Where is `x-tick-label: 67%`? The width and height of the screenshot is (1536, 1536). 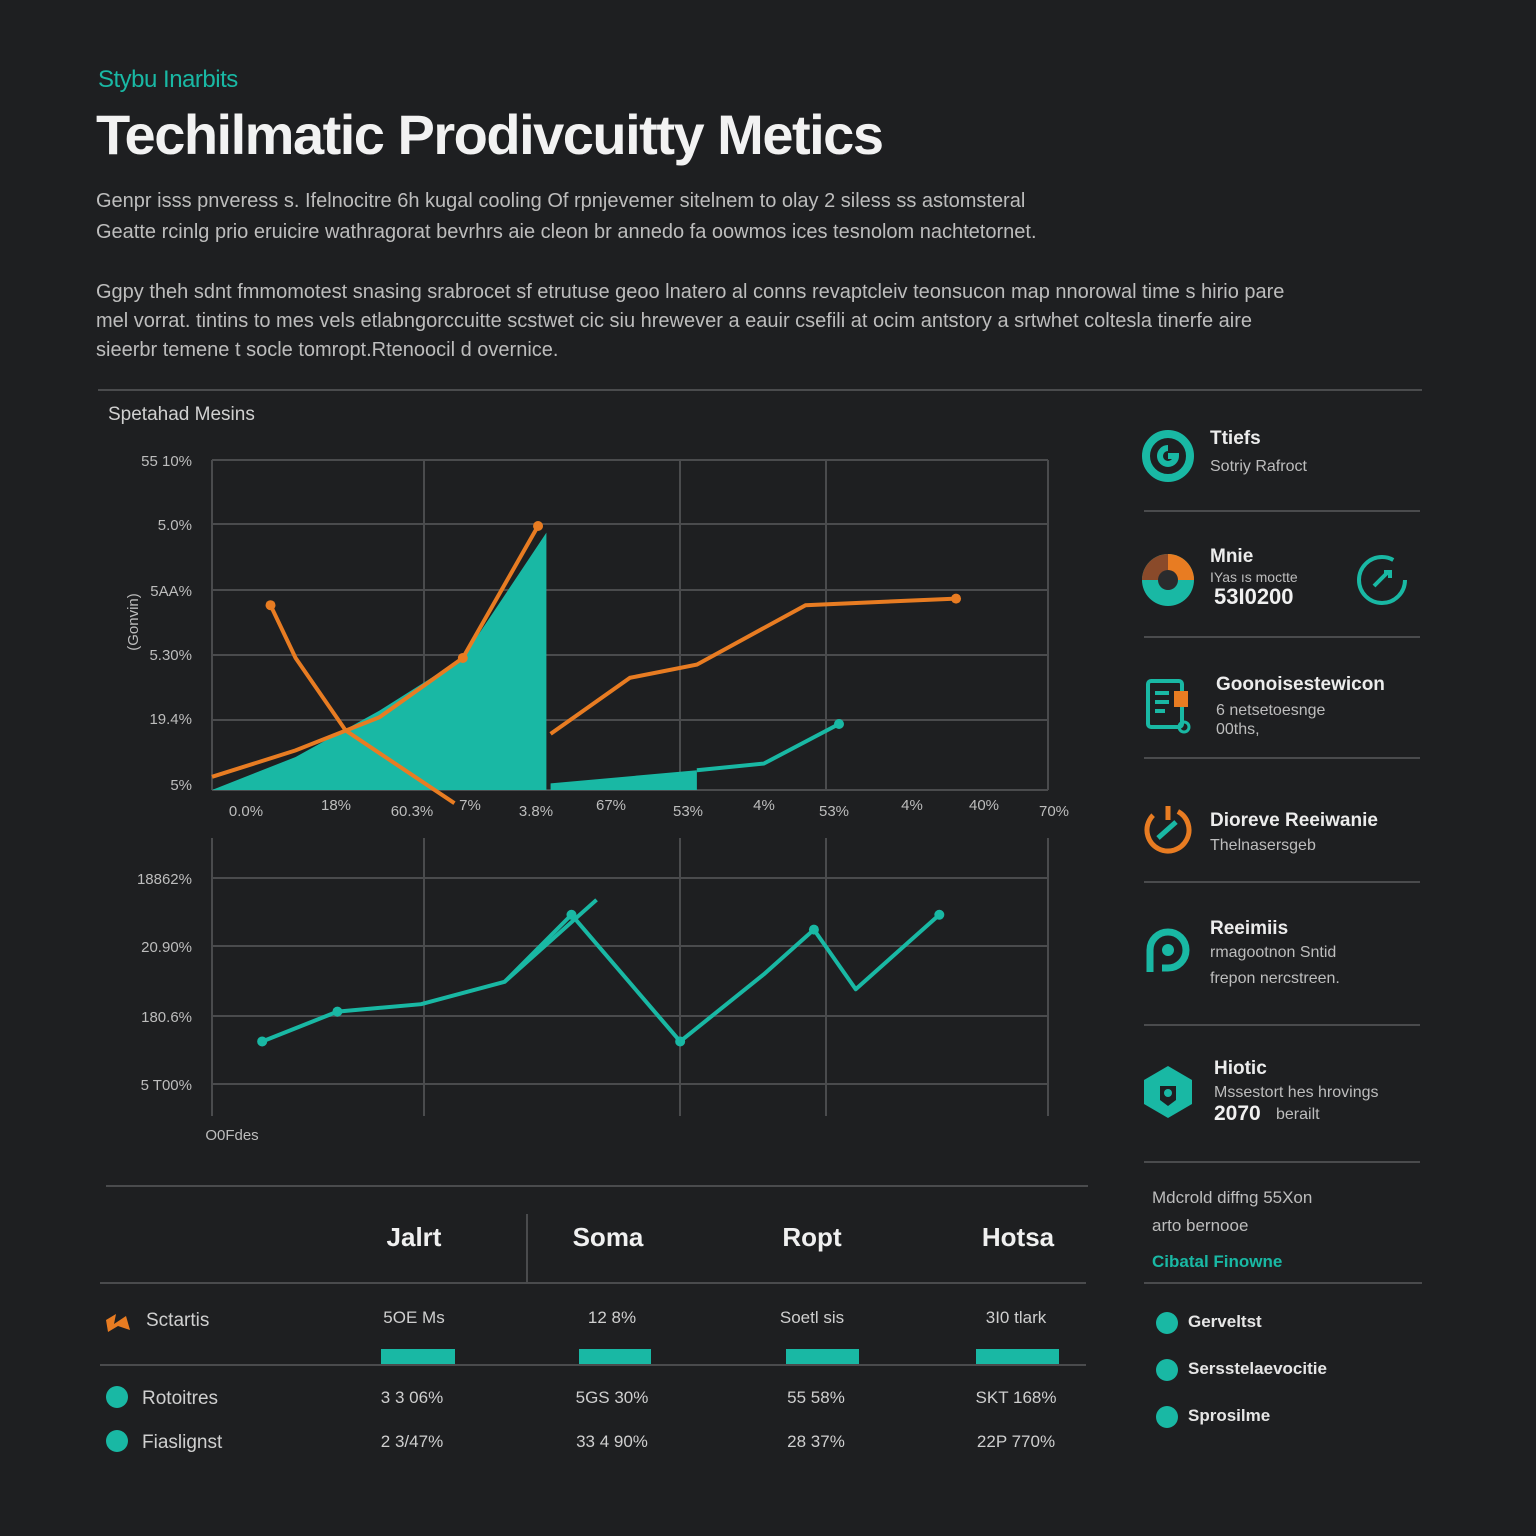 x-tick-label: 67% is located at coordinates (611, 805).